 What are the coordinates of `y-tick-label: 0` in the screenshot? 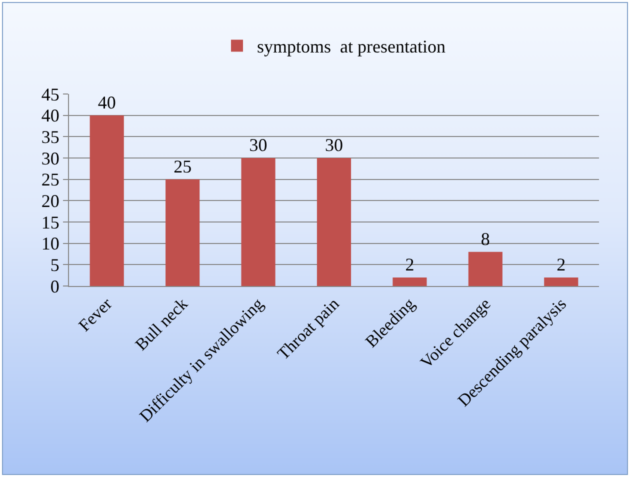 It's located at (55, 286).